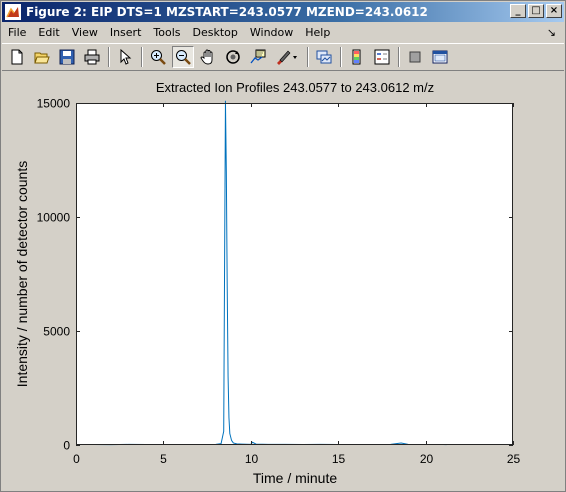 The width and height of the screenshot is (566, 492). I want to click on menu-desktop: Desktop, so click(215, 32).